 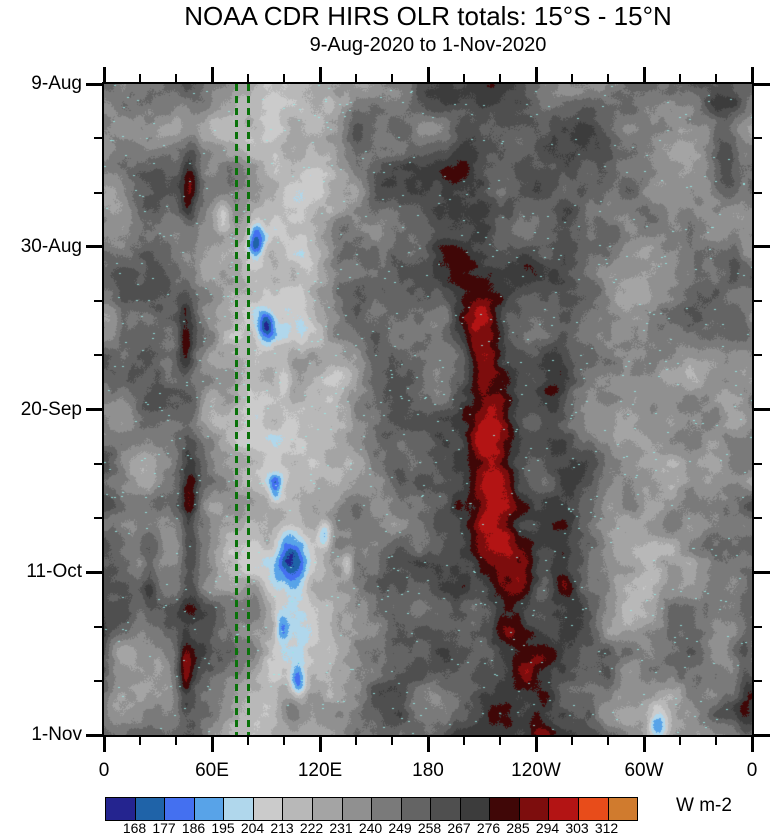 What do you see at coordinates (193, 827) in the screenshot?
I see `colorbar-level-label: 186` at bounding box center [193, 827].